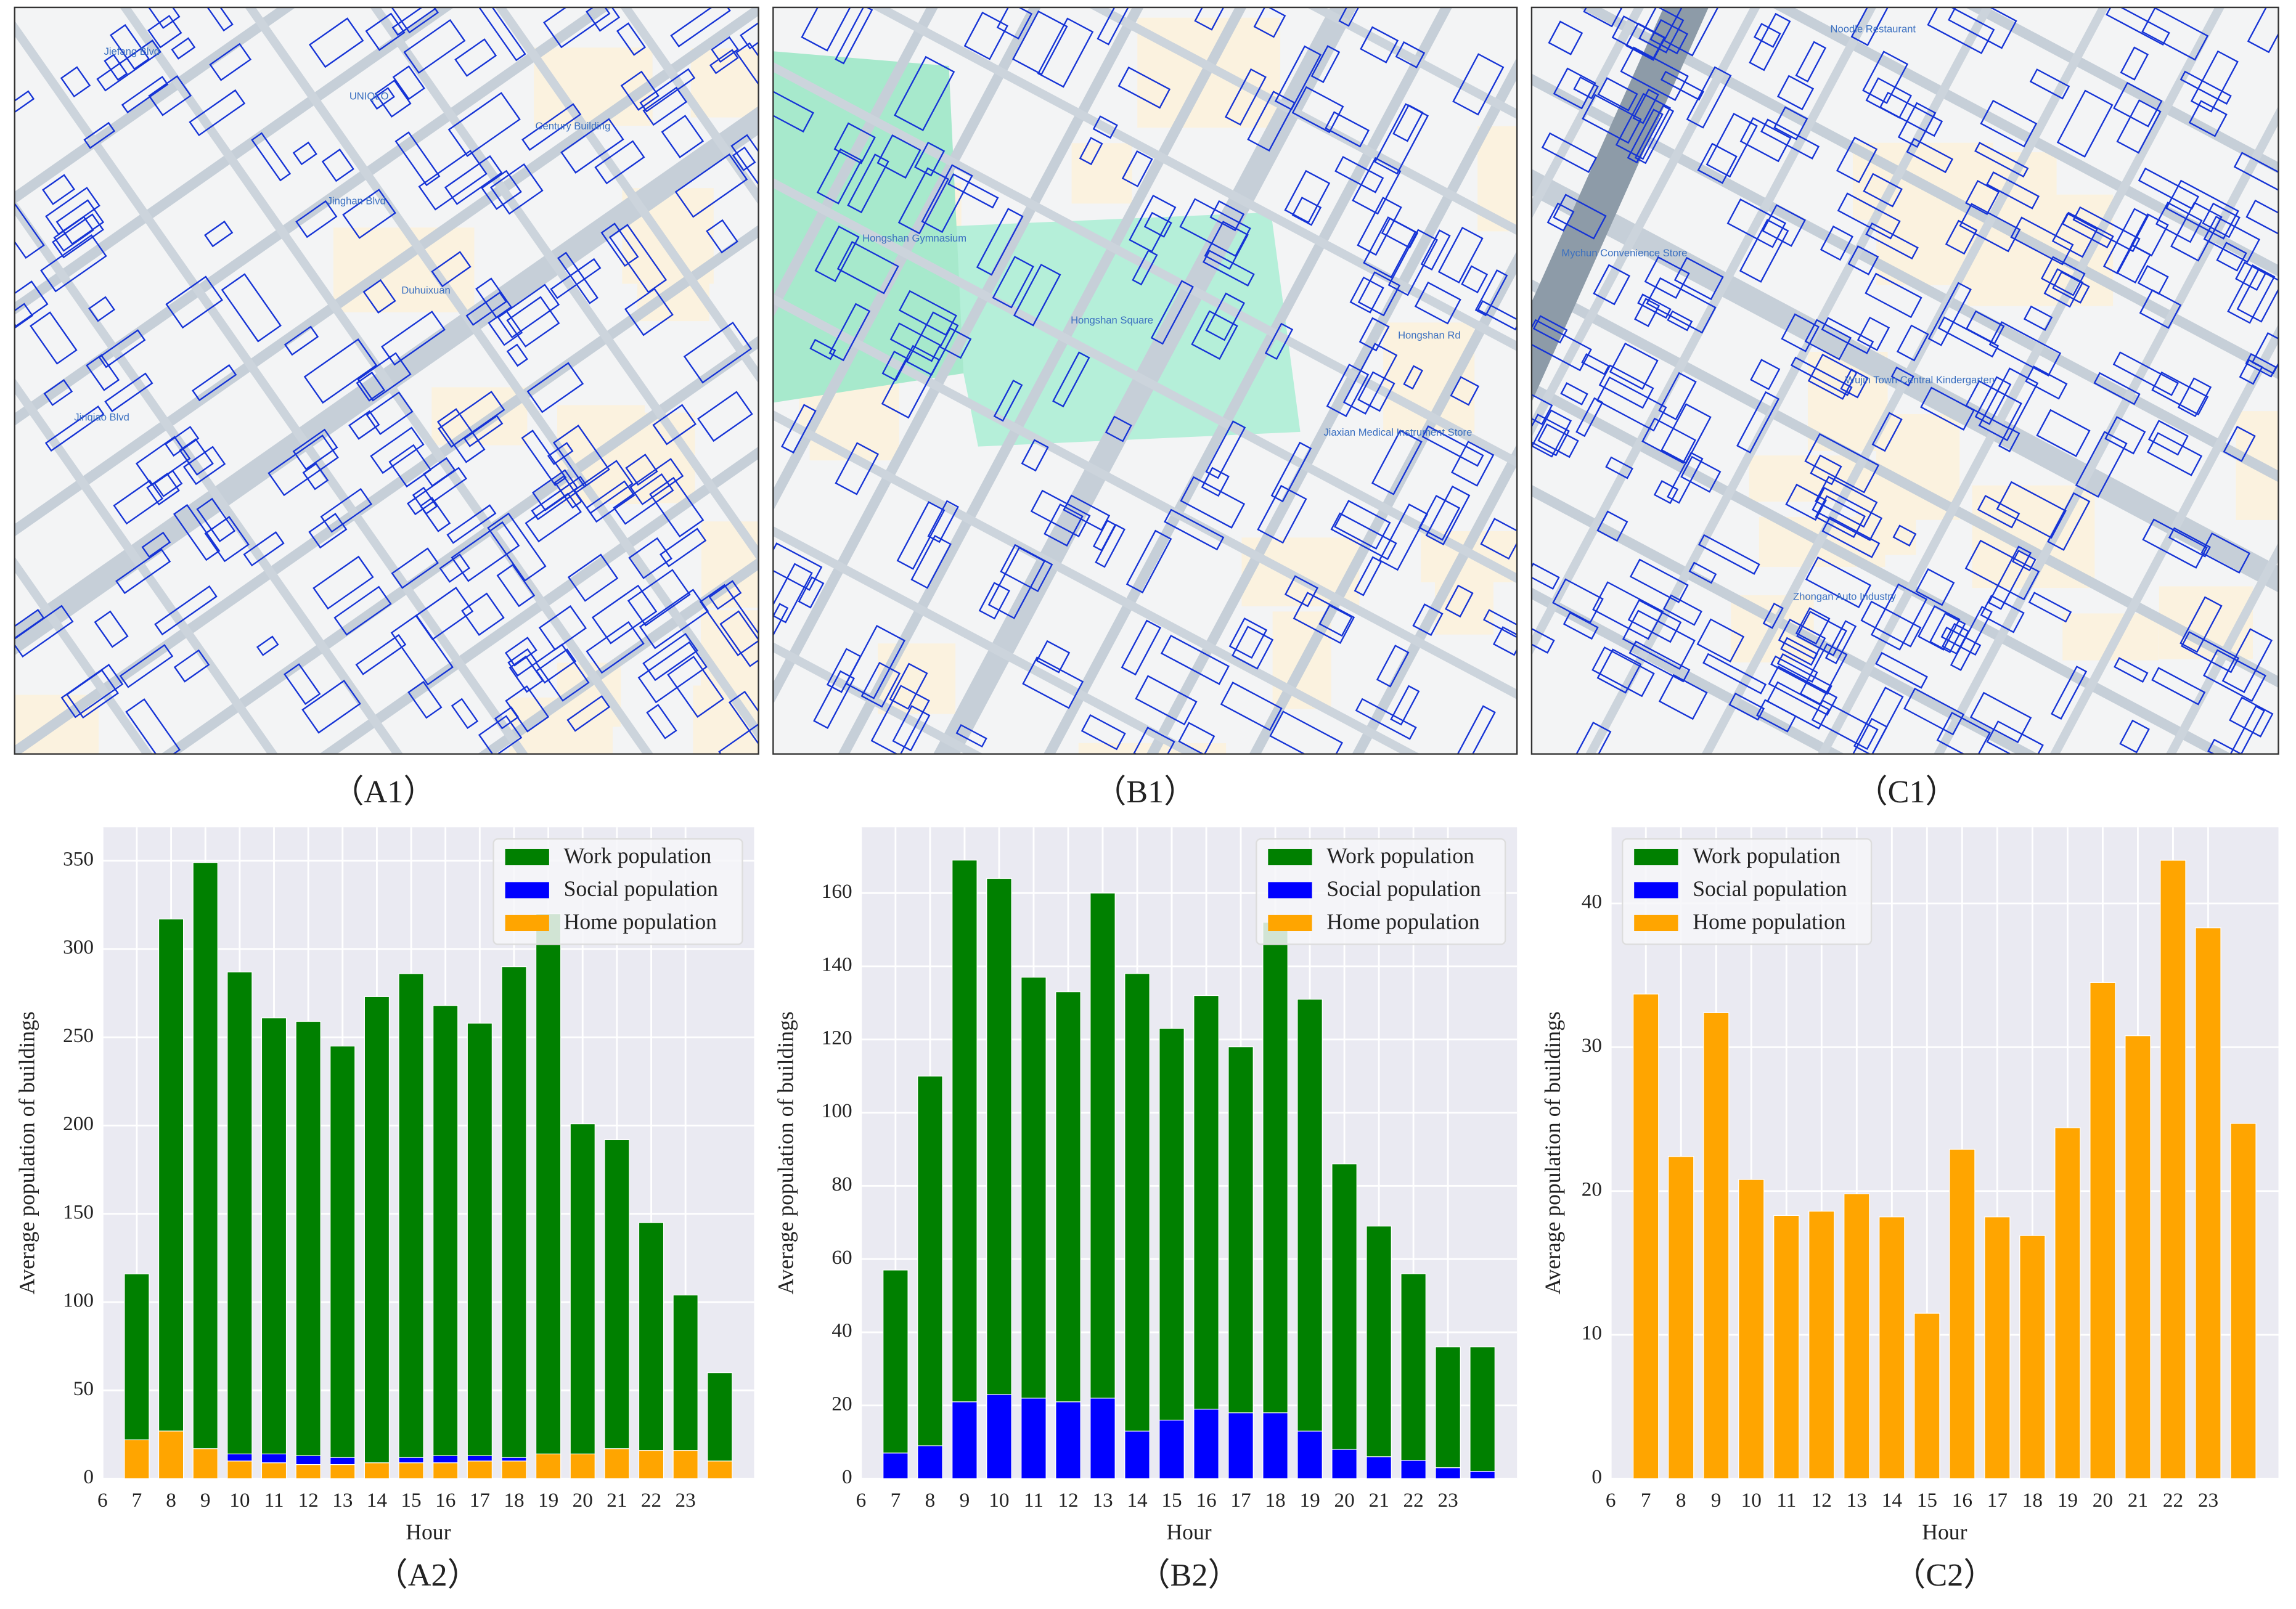  What do you see at coordinates (1381, 891) in the screenshot?
I see `legend-box` at bounding box center [1381, 891].